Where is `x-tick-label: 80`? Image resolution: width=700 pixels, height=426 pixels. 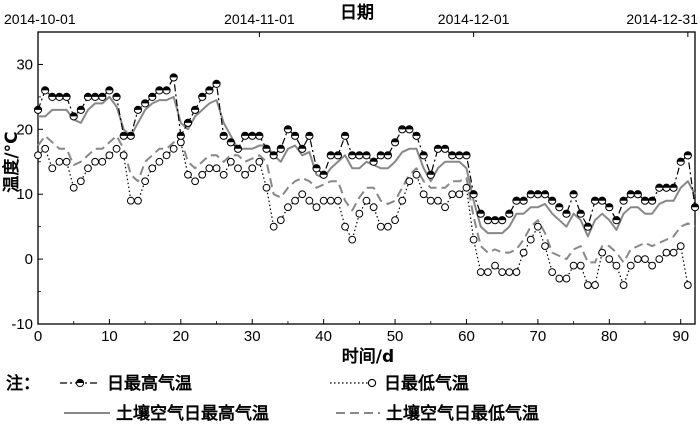
x-tick-label: 80 is located at coordinates (609, 336).